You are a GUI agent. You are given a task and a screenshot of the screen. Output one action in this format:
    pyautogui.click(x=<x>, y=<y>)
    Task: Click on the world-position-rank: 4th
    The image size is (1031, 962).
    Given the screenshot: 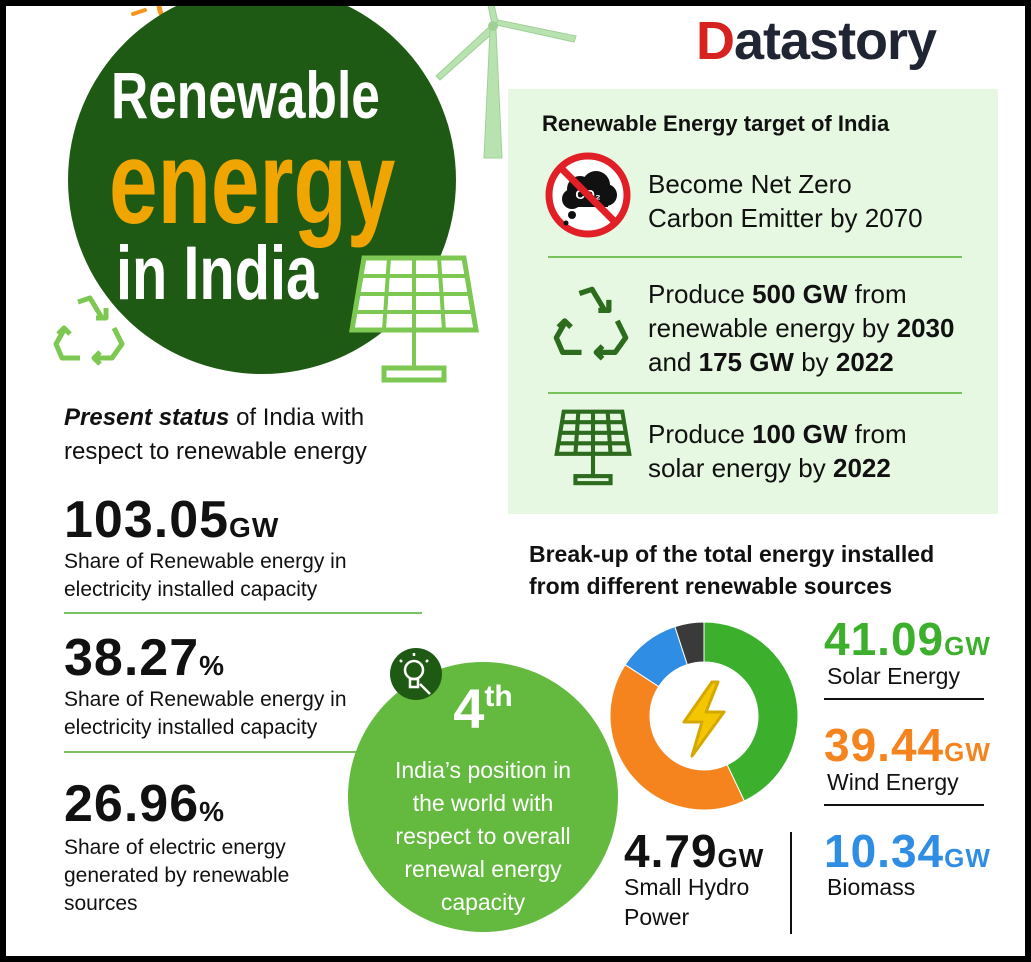 What is the action you would take?
    pyautogui.click(x=483, y=708)
    